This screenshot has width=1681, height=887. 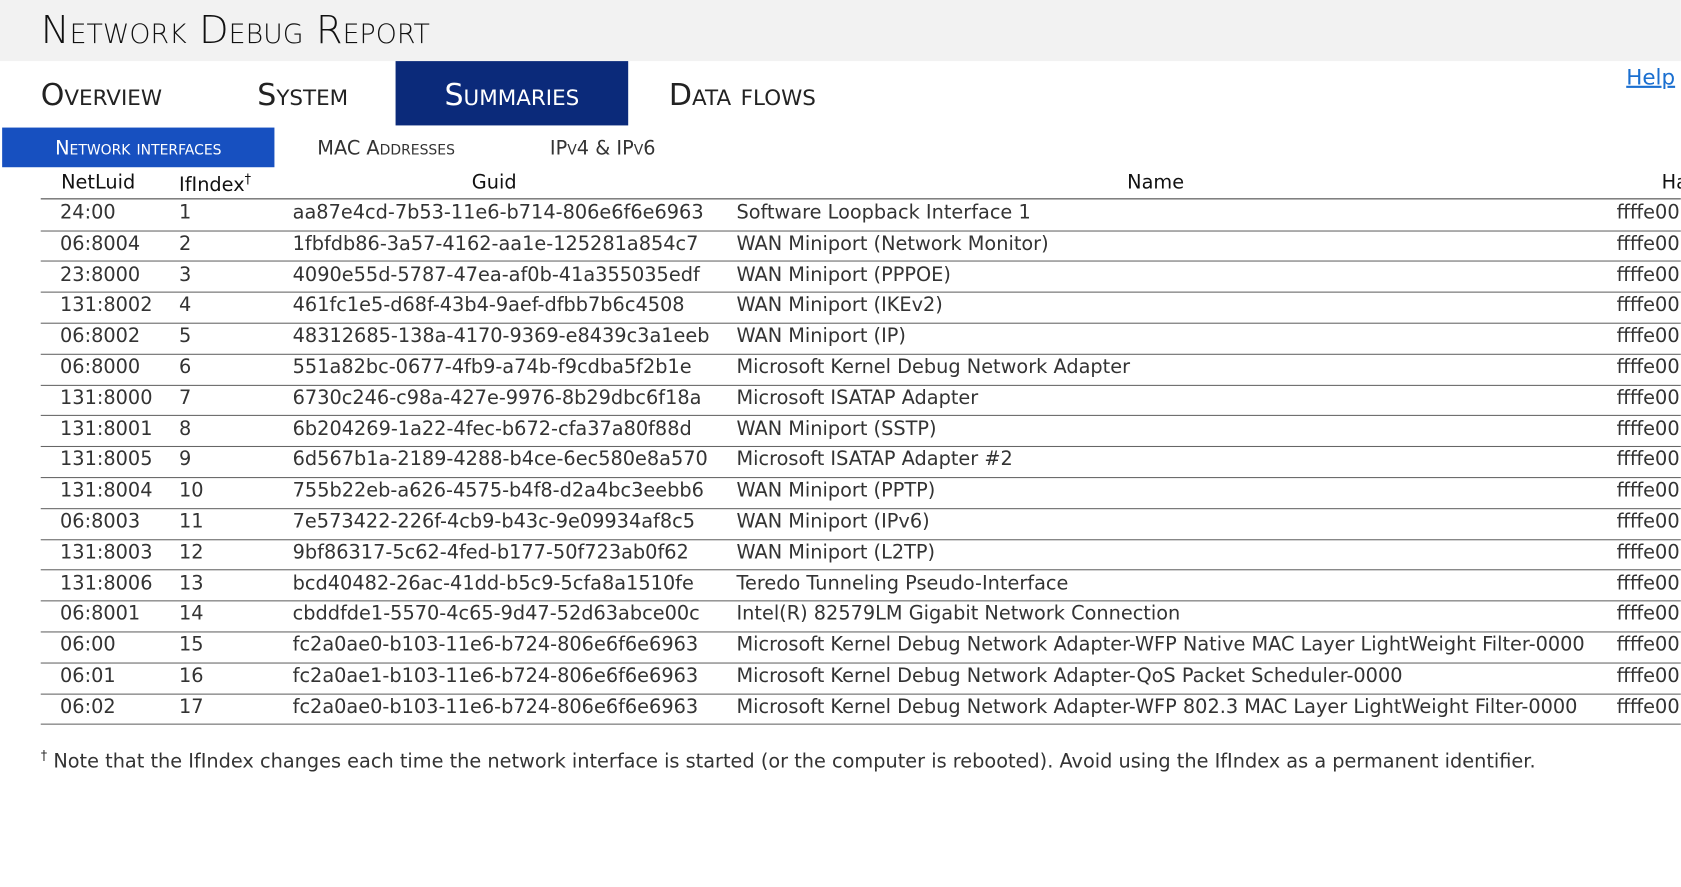 What do you see at coordinates (100, 274) in the screenshot?
I see `cell: 23:8000` at bounding box center [100, 274].